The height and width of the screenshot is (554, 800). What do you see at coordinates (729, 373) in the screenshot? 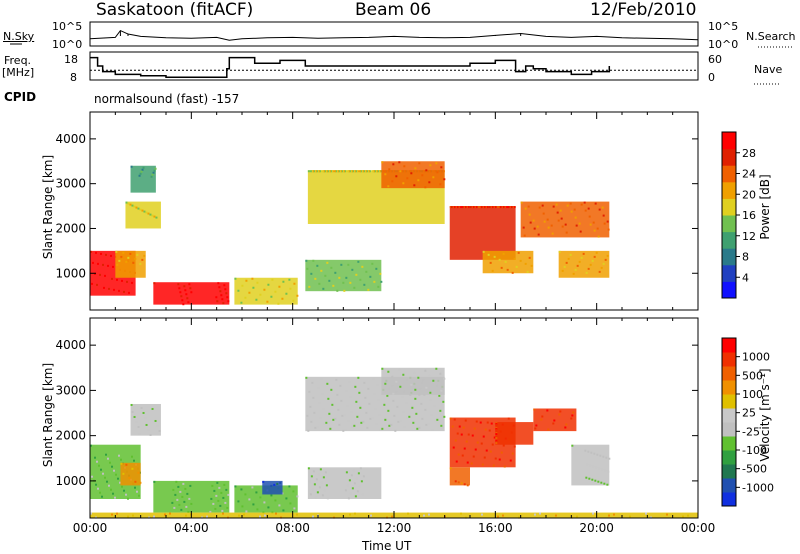
I see `velocity-colorbar-swatch` at bounding box center [729, 373].